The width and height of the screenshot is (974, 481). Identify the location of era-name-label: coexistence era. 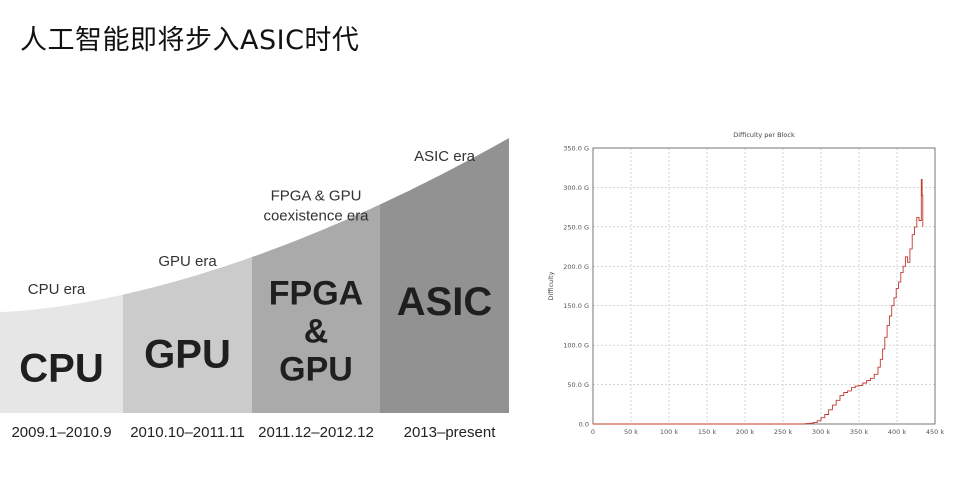
(316, 216).